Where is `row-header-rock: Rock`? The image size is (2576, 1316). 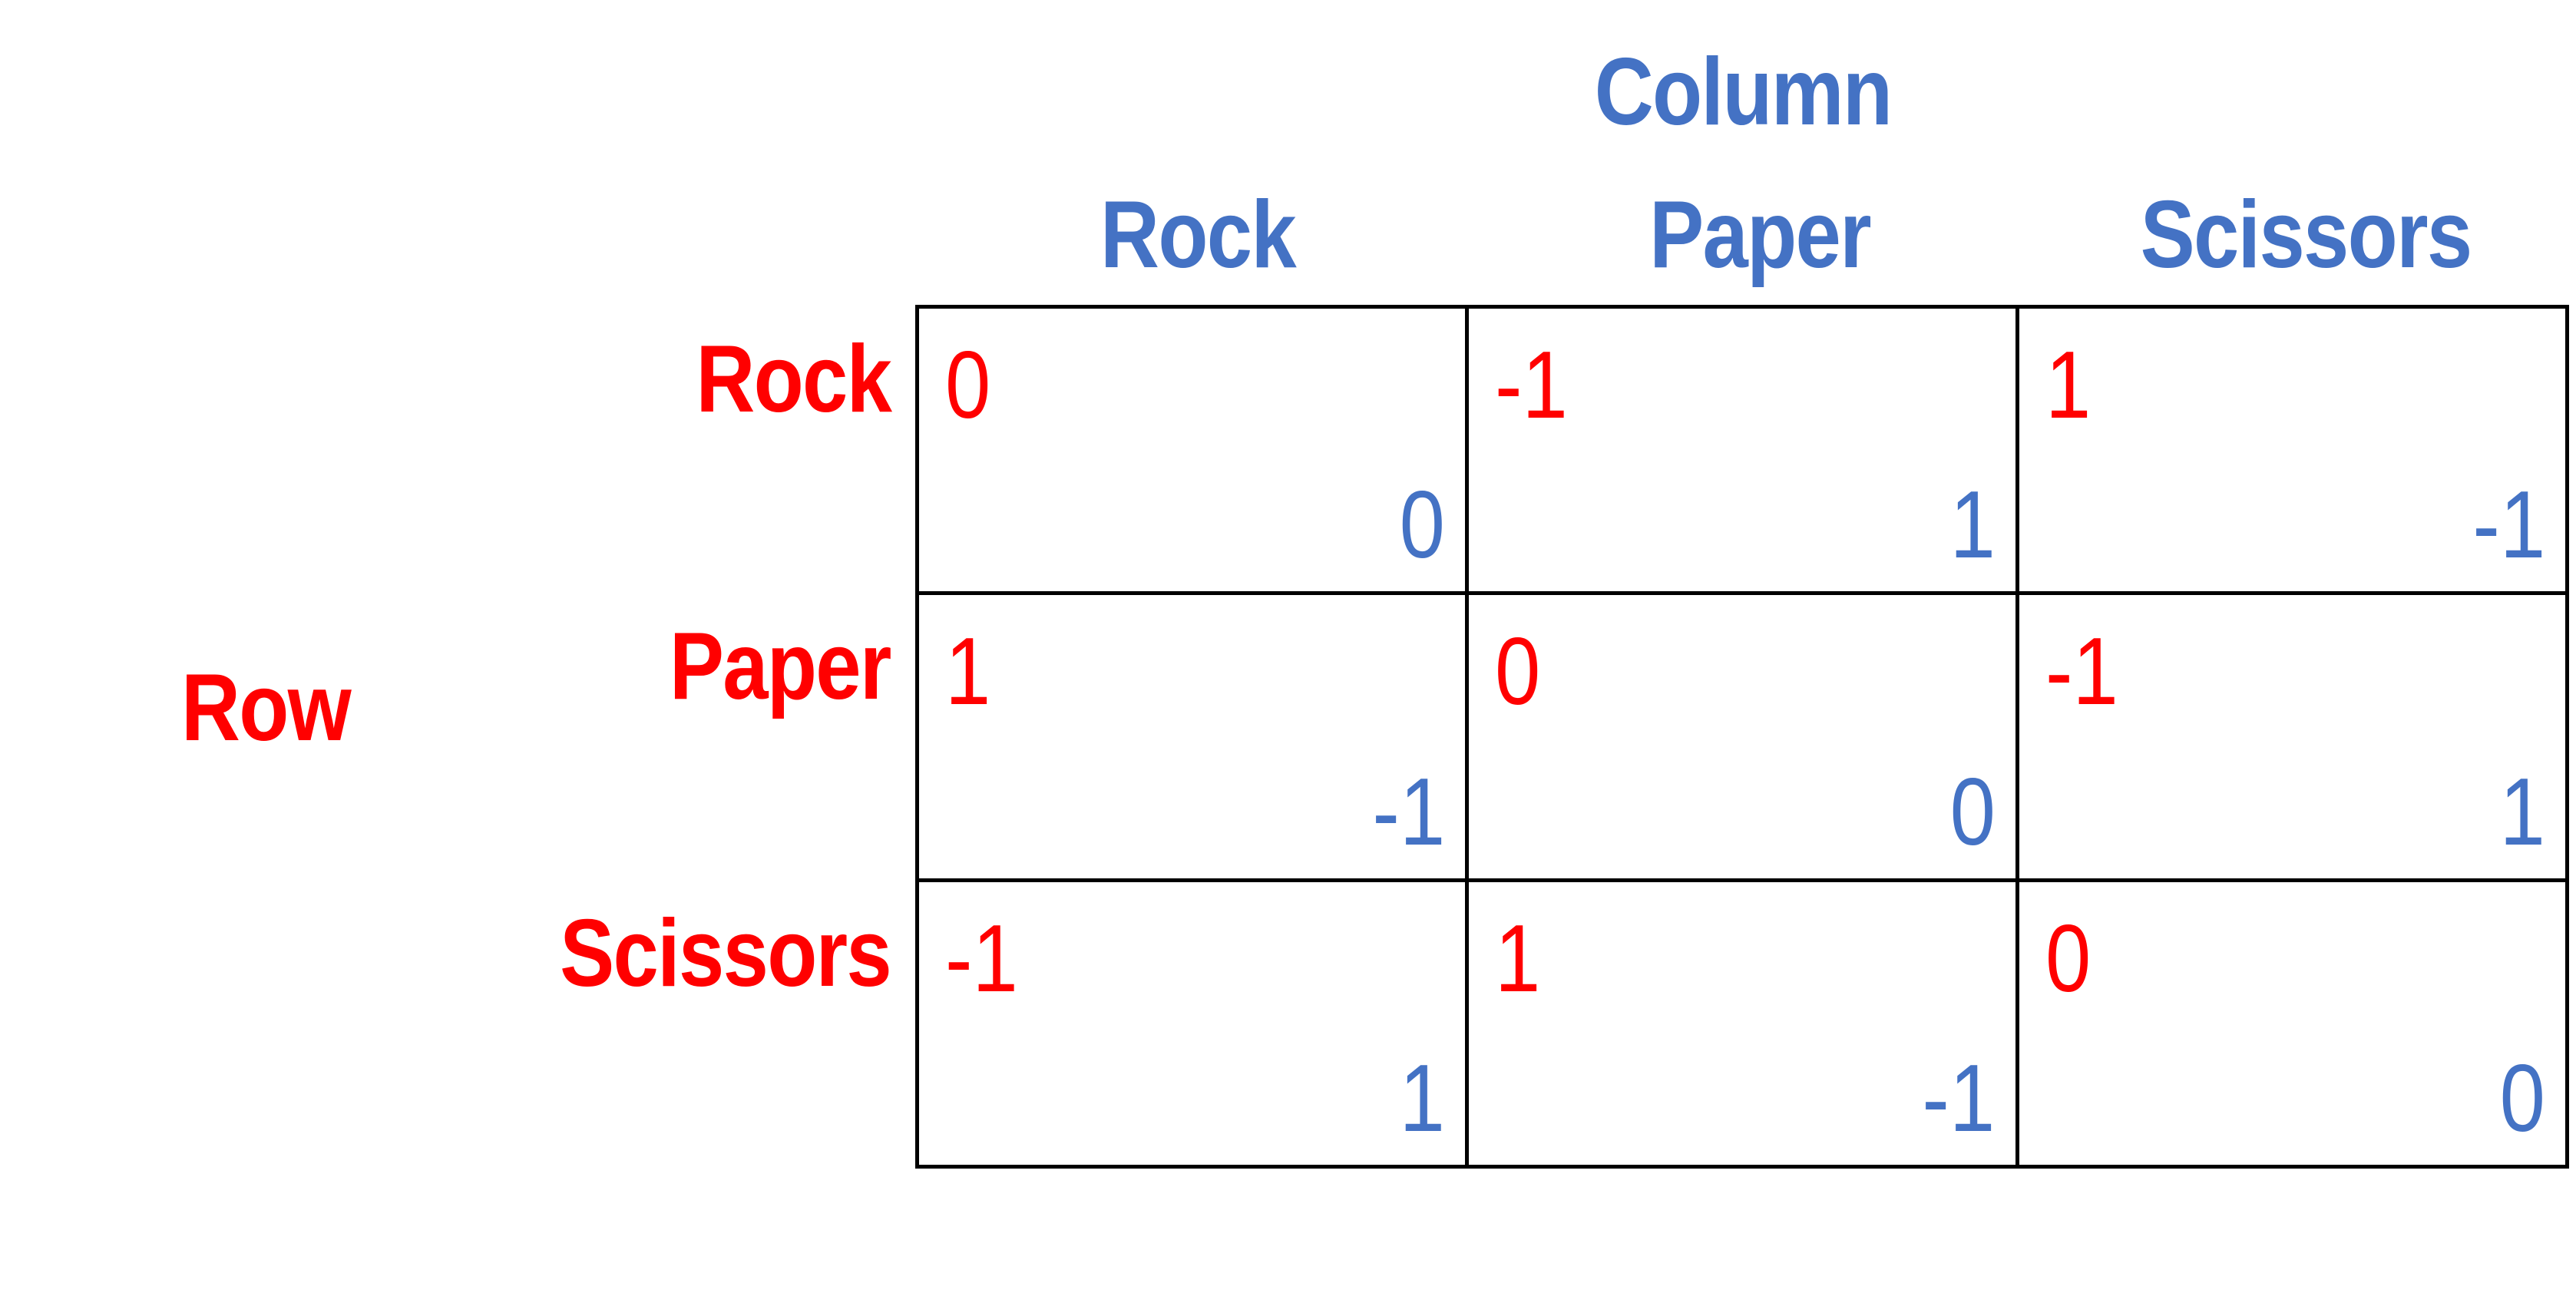 row-header-rock: Rock is located at coordinates (794, 379).